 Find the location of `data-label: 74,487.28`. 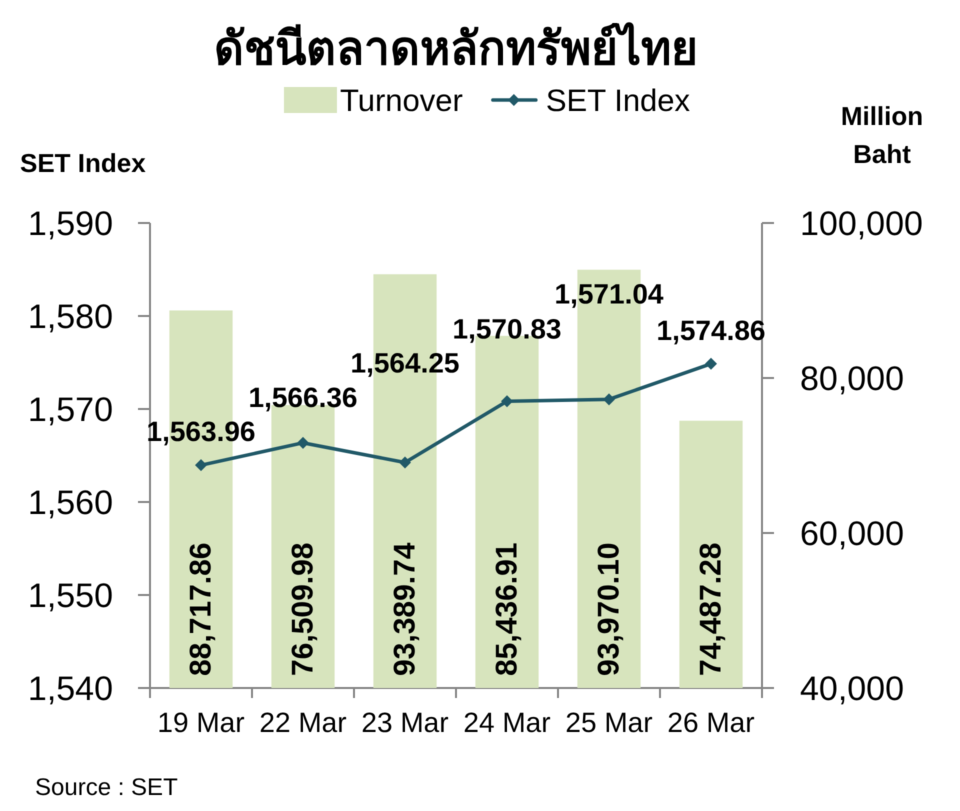

data-label: 74,487.28 is located at coordinates (711, 609).